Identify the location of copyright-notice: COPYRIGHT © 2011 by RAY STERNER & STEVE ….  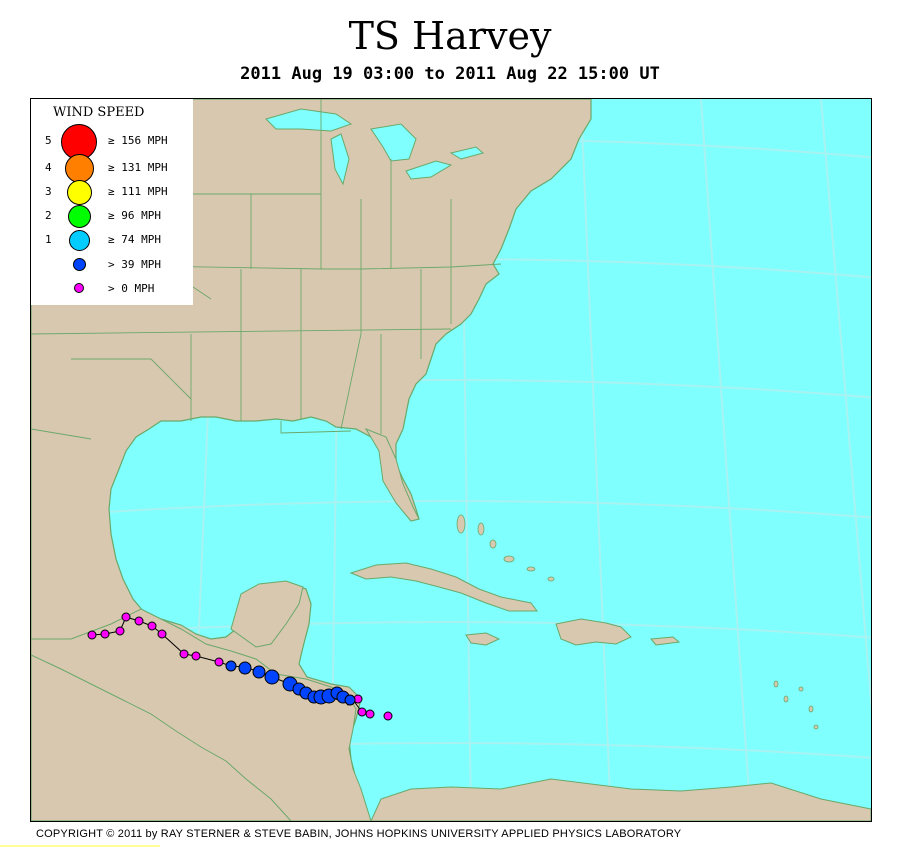
(359, 834).